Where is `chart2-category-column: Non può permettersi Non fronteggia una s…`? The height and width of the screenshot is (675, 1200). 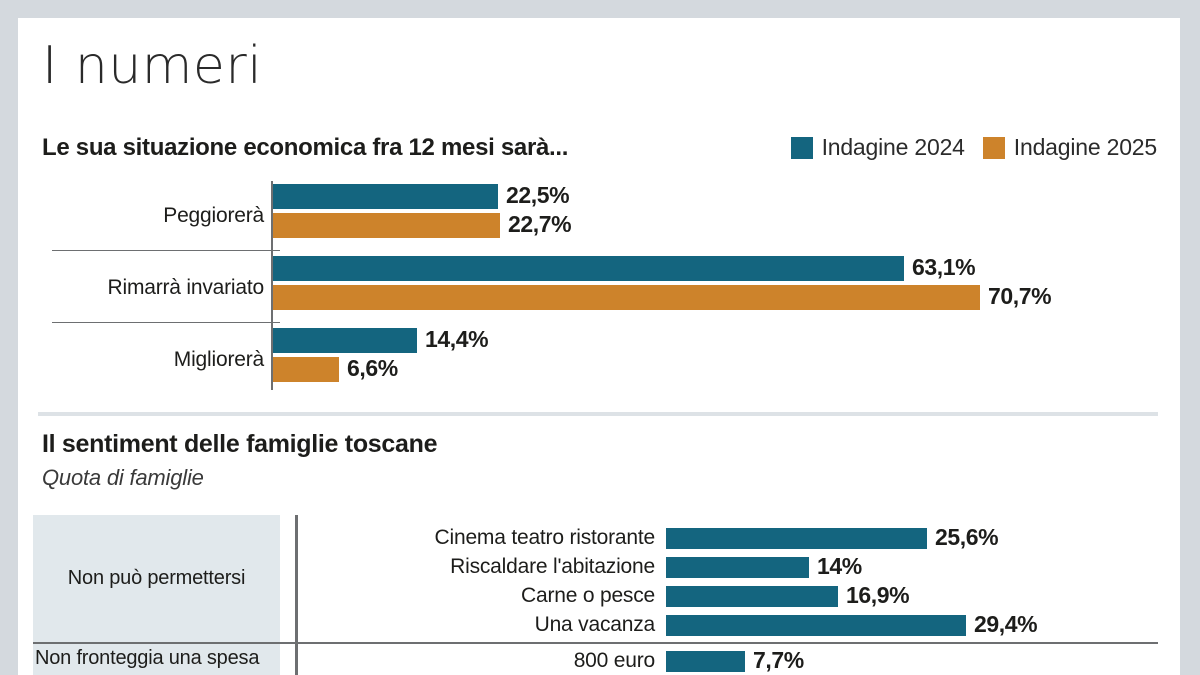
chart2-category-column: Non può permettersi Non fronteggia una s… is located at coordinates (156, 595).